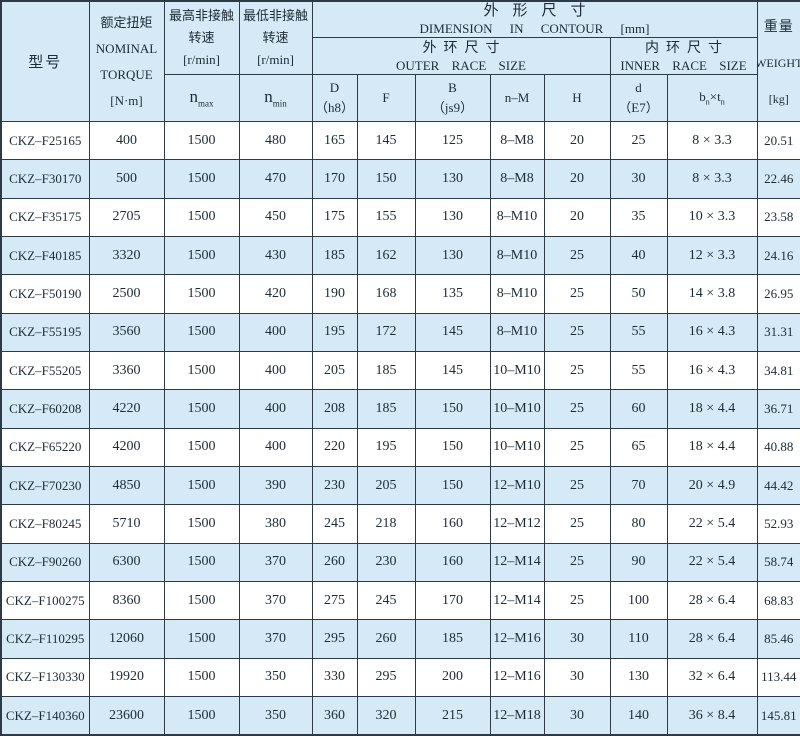 This screenshot has height=736, width=800. What do you see at coordinates (778, 99) in the screenshot?
I see `weight-unit: [kg]` at bounding box center [778, 99].